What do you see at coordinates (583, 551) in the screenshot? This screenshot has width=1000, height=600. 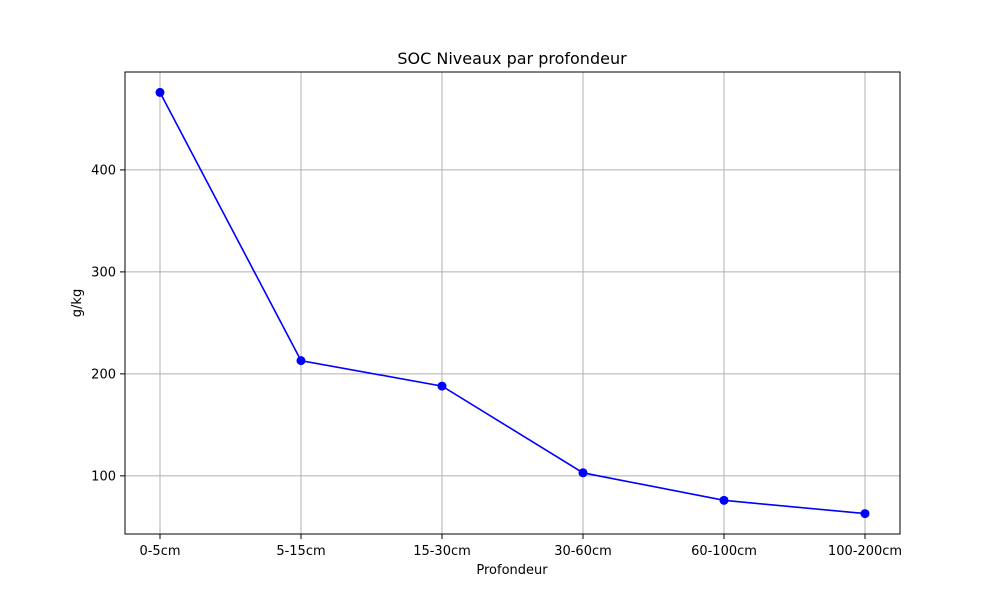 I see `x-tick-label: 30-60cm` at bounding box center [583, 551].